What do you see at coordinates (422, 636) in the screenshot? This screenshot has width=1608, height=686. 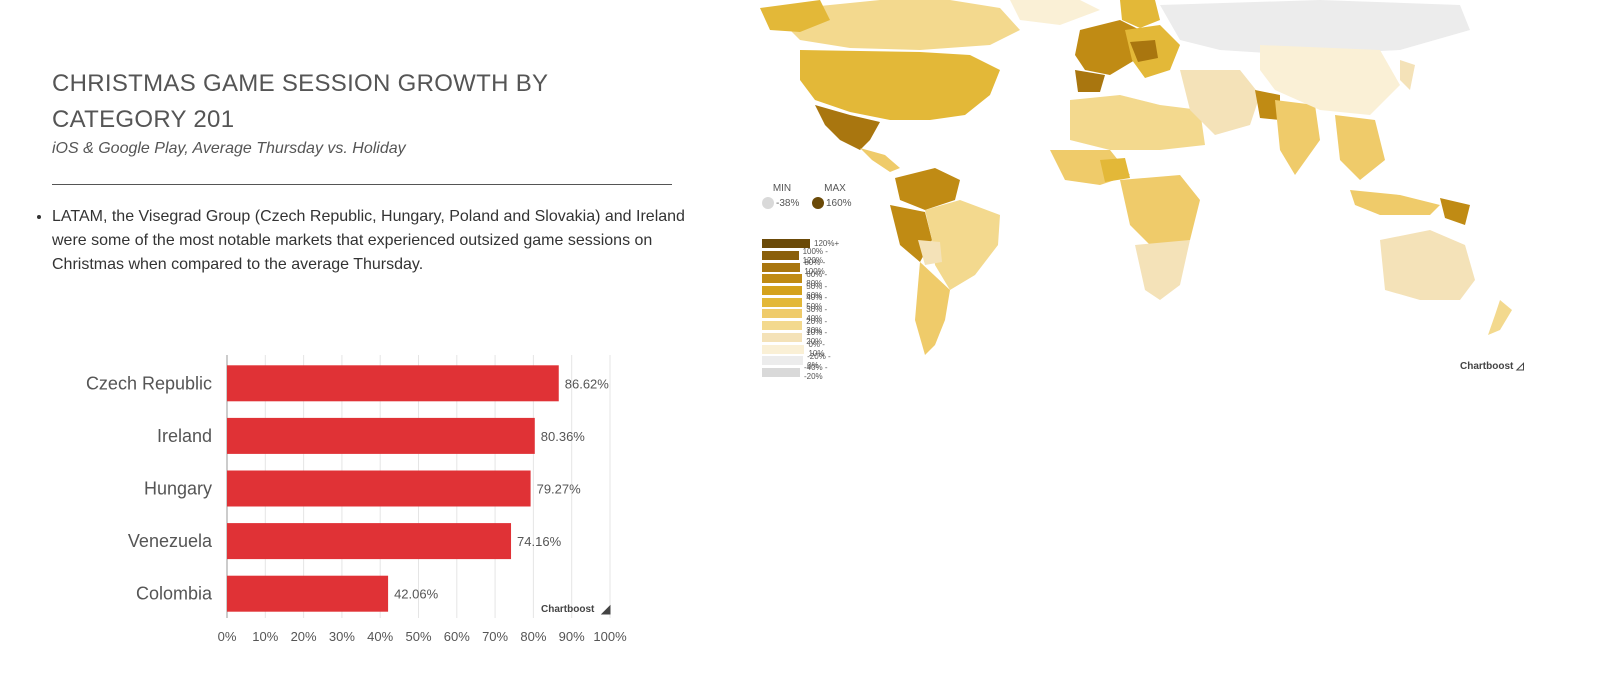 I see `x-tick-labels: 0% 10% 20% 30% 40% 50% 60% 70% 80% 90% 100%` at bounding box center [422, 636].